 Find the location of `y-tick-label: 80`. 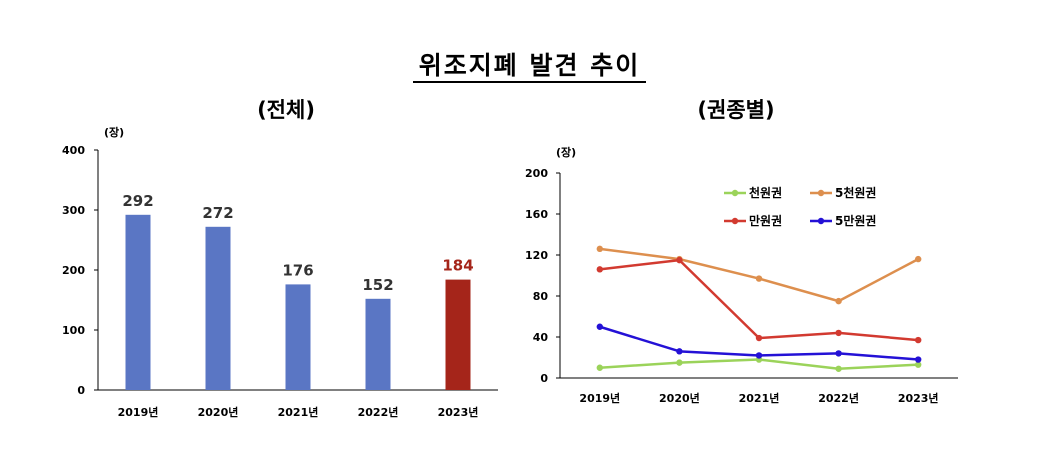

y-tick-label: 80 is located at coordinates (541, 296).